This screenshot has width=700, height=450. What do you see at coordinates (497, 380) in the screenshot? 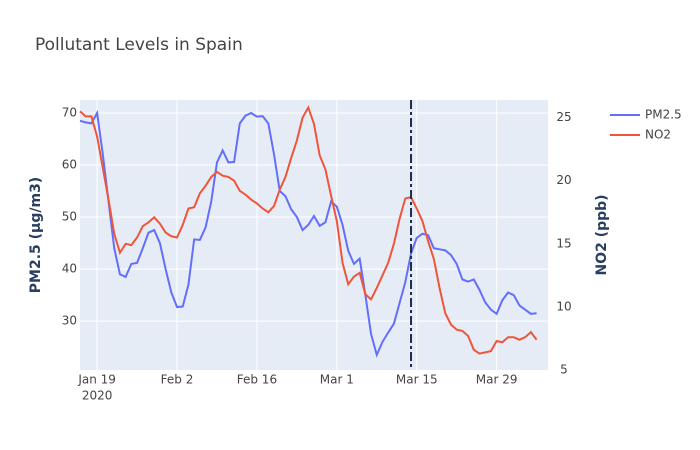
I see `x-tick-label: Mar 29` at bounding box center [497, 380].